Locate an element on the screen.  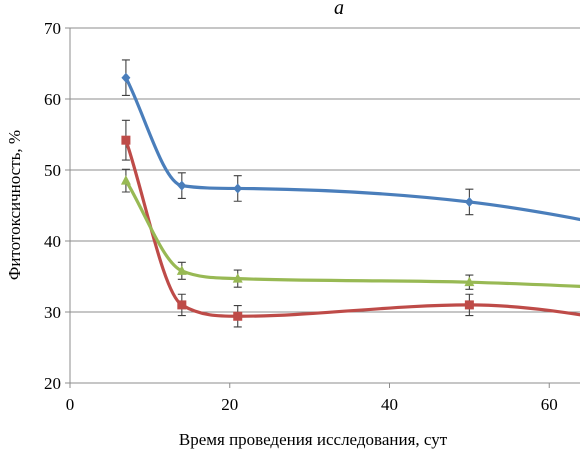
x-tick-label: 60 is located at coordinates (549, 404).